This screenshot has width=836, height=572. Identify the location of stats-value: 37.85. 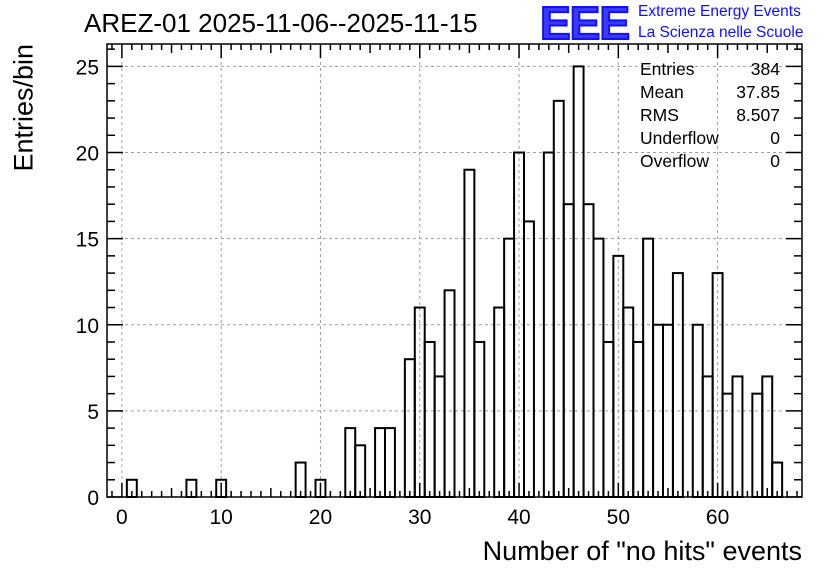
(758, 92).